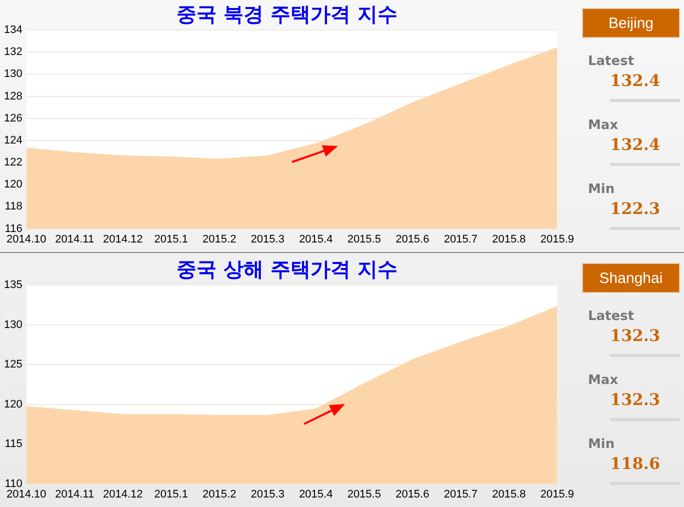  I want to click on y-tick-label: 122, so click(13, 162).